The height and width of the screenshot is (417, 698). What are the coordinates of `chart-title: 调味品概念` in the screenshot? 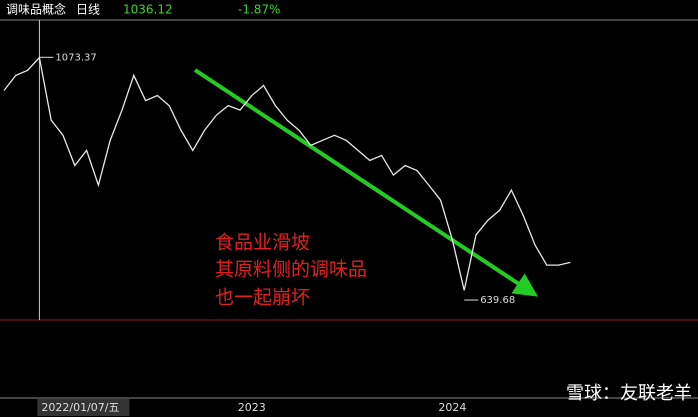 It's located at (36, 9).